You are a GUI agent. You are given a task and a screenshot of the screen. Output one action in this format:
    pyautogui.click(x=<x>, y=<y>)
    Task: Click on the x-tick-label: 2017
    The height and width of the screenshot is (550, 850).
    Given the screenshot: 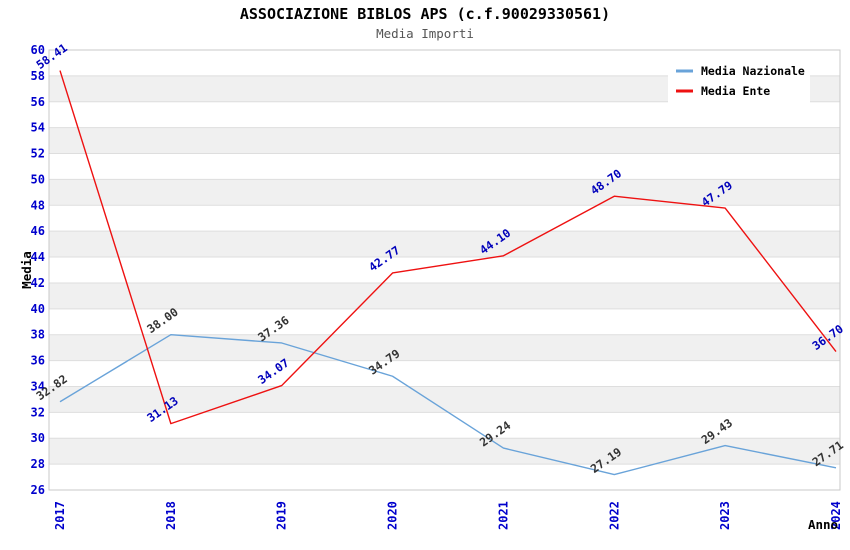 What is the action you would take?
    pyautogui.click(x=60, y=515)
    